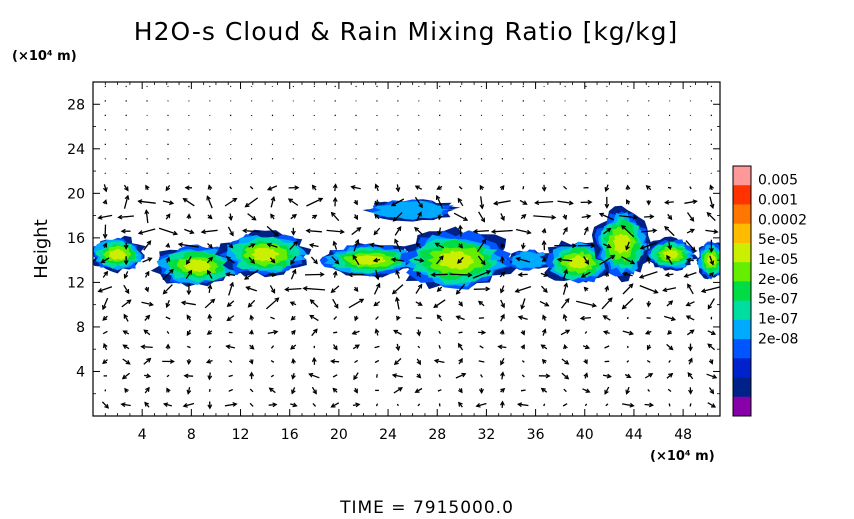 The image size is (854, 519). What do you see at coordinates (76, 239) in the screenshot?
I see `y-tick-label: 16` at bounding box center [76, 239].